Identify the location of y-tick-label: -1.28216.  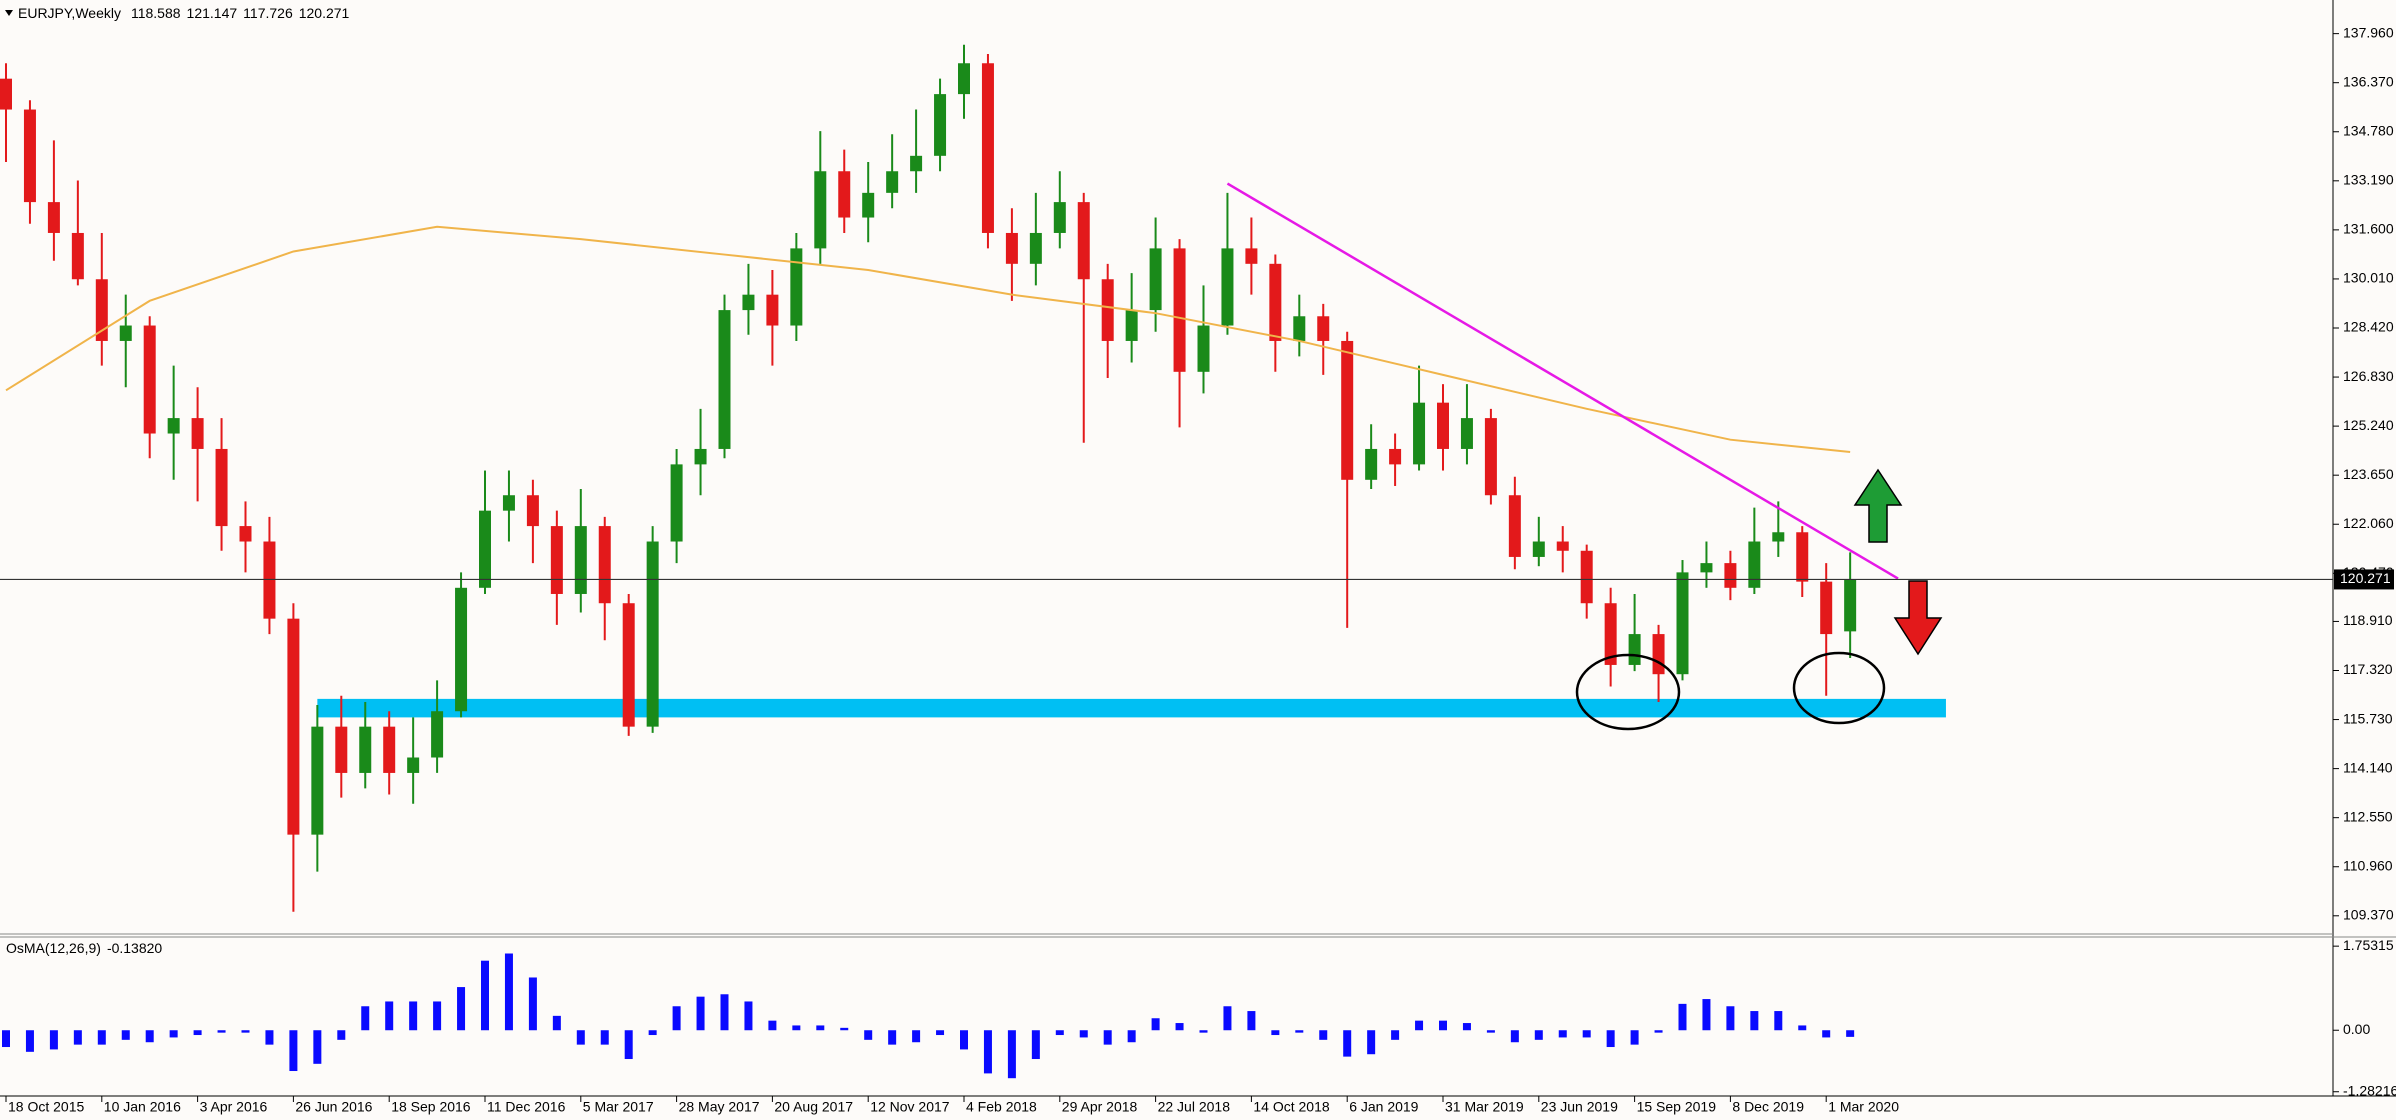
(2369, 1090).